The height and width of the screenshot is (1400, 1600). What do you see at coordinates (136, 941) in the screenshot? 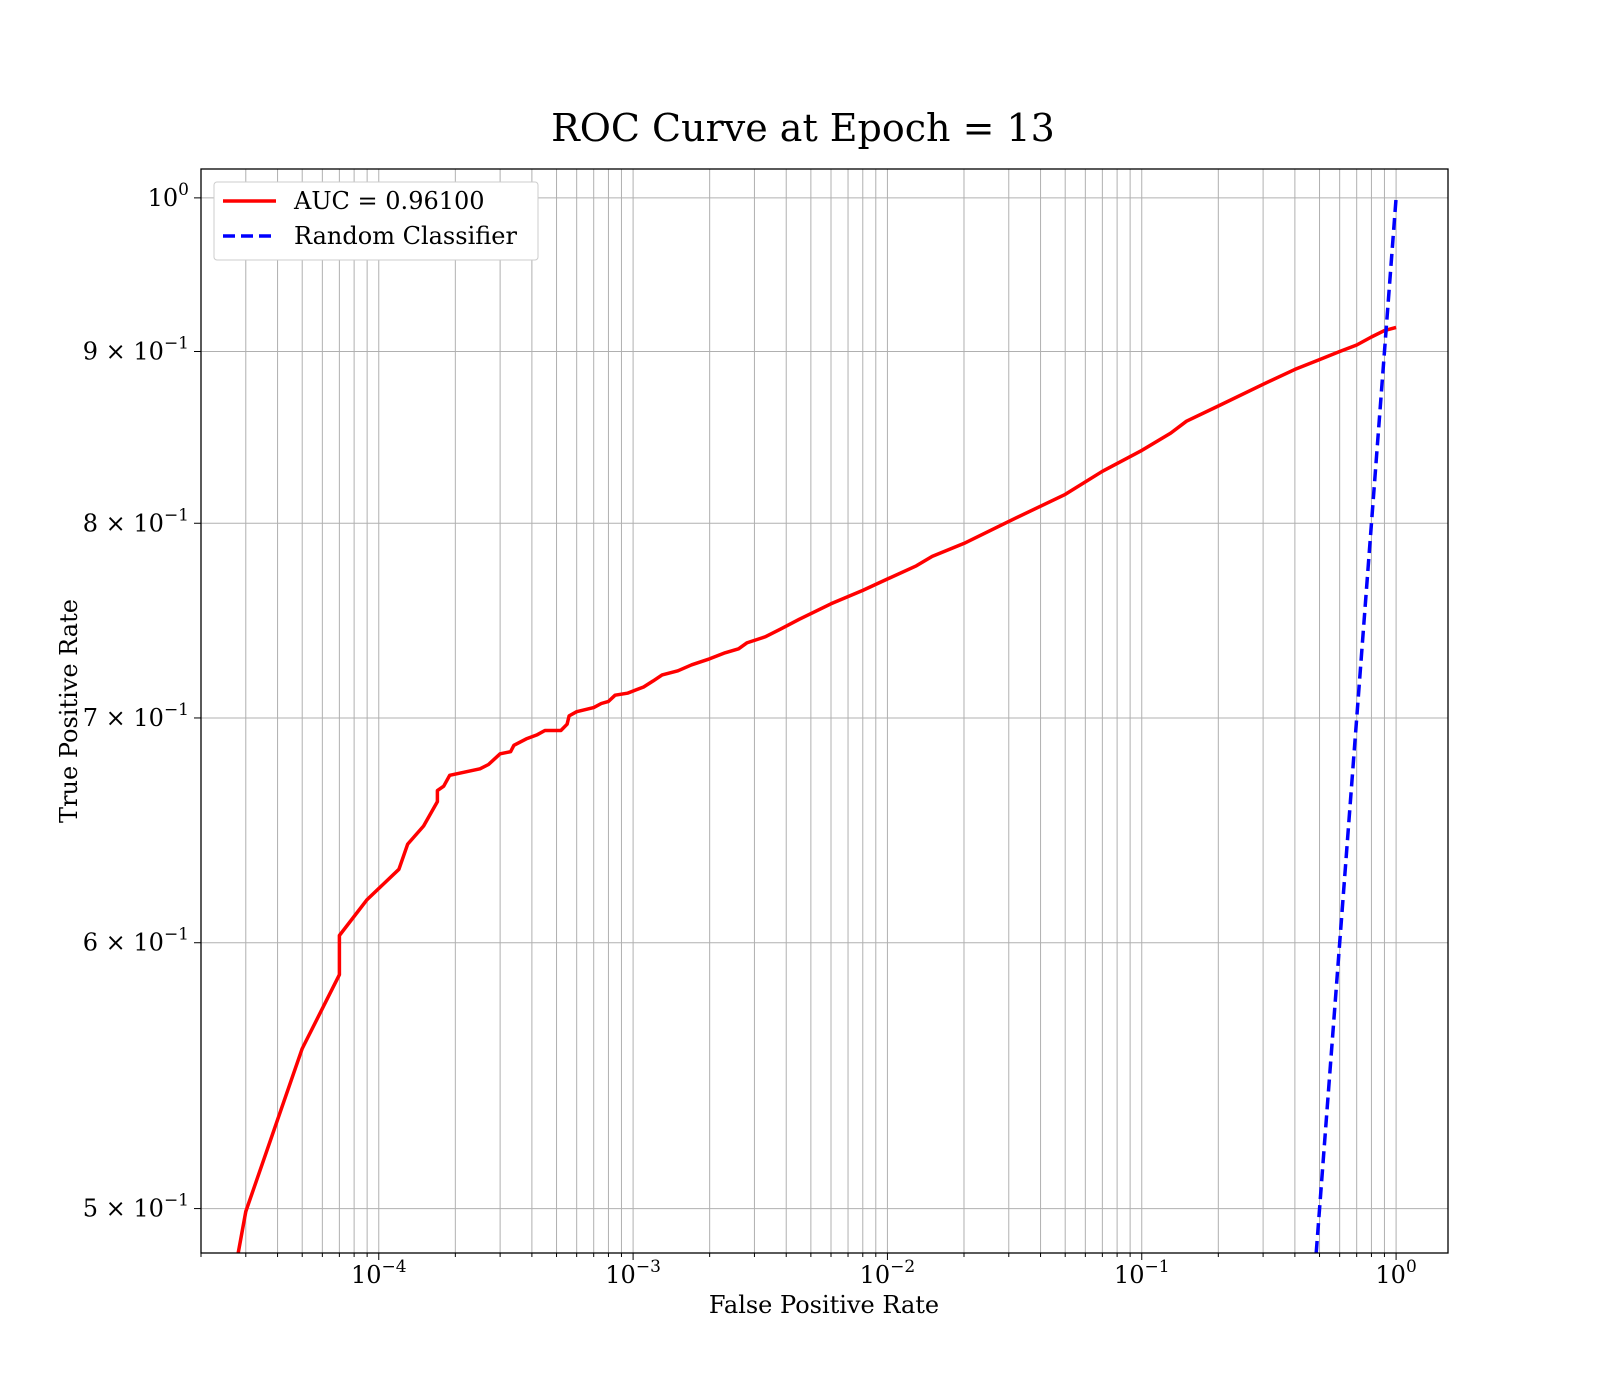
I see `y-tick-label: 6 × 10⁻¹` at bounding box center [136, 941].